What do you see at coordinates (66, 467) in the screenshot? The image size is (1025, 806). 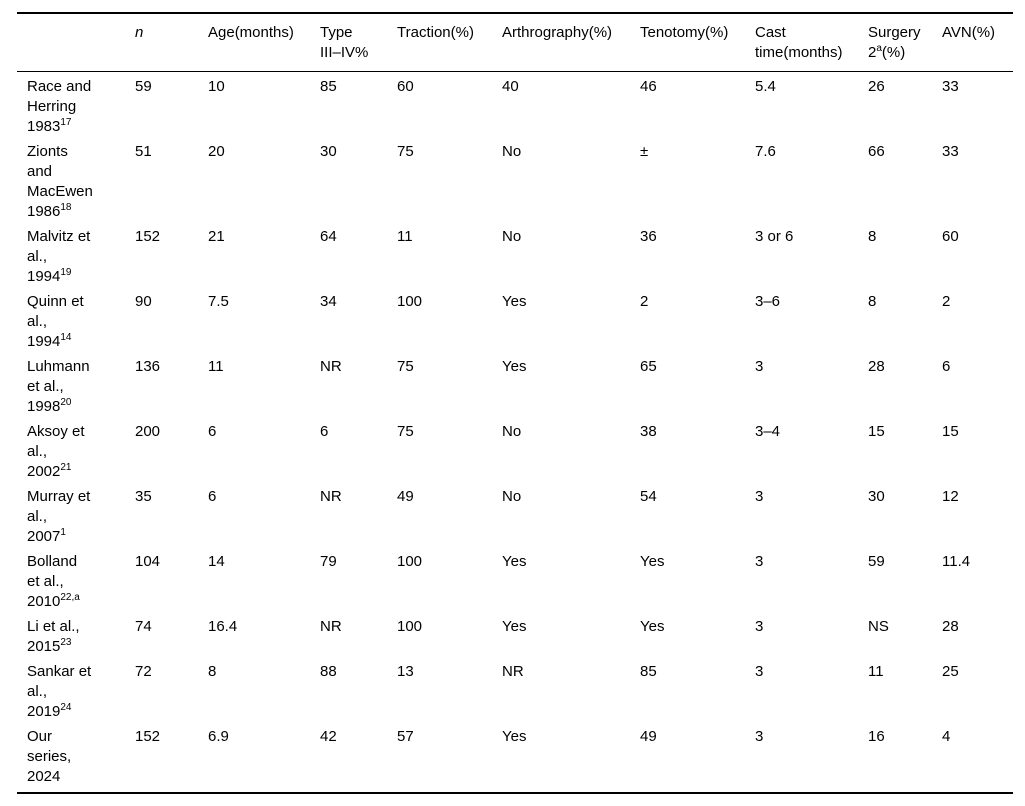 I see `citation-superscript: 21` at bounding box center [66, 467].